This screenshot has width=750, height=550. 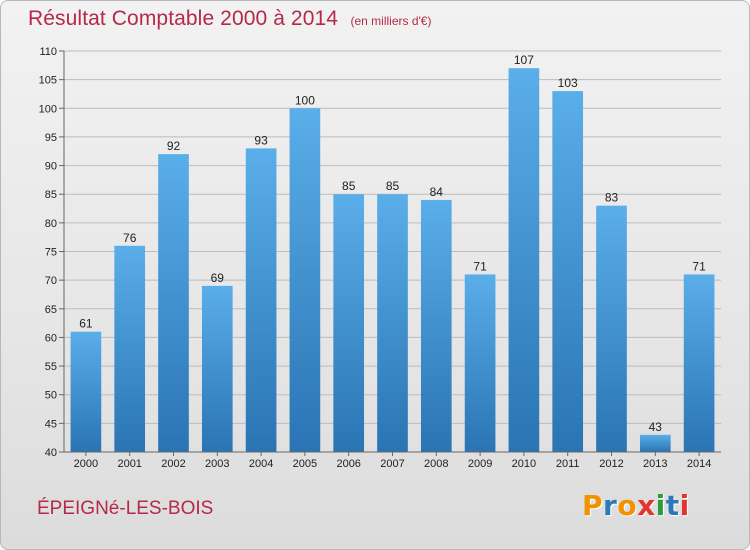 What do you see at coordinates (261, 464) in the screenshot?
I see `x-tick-label: 2004` at bounding box center [261, 464].